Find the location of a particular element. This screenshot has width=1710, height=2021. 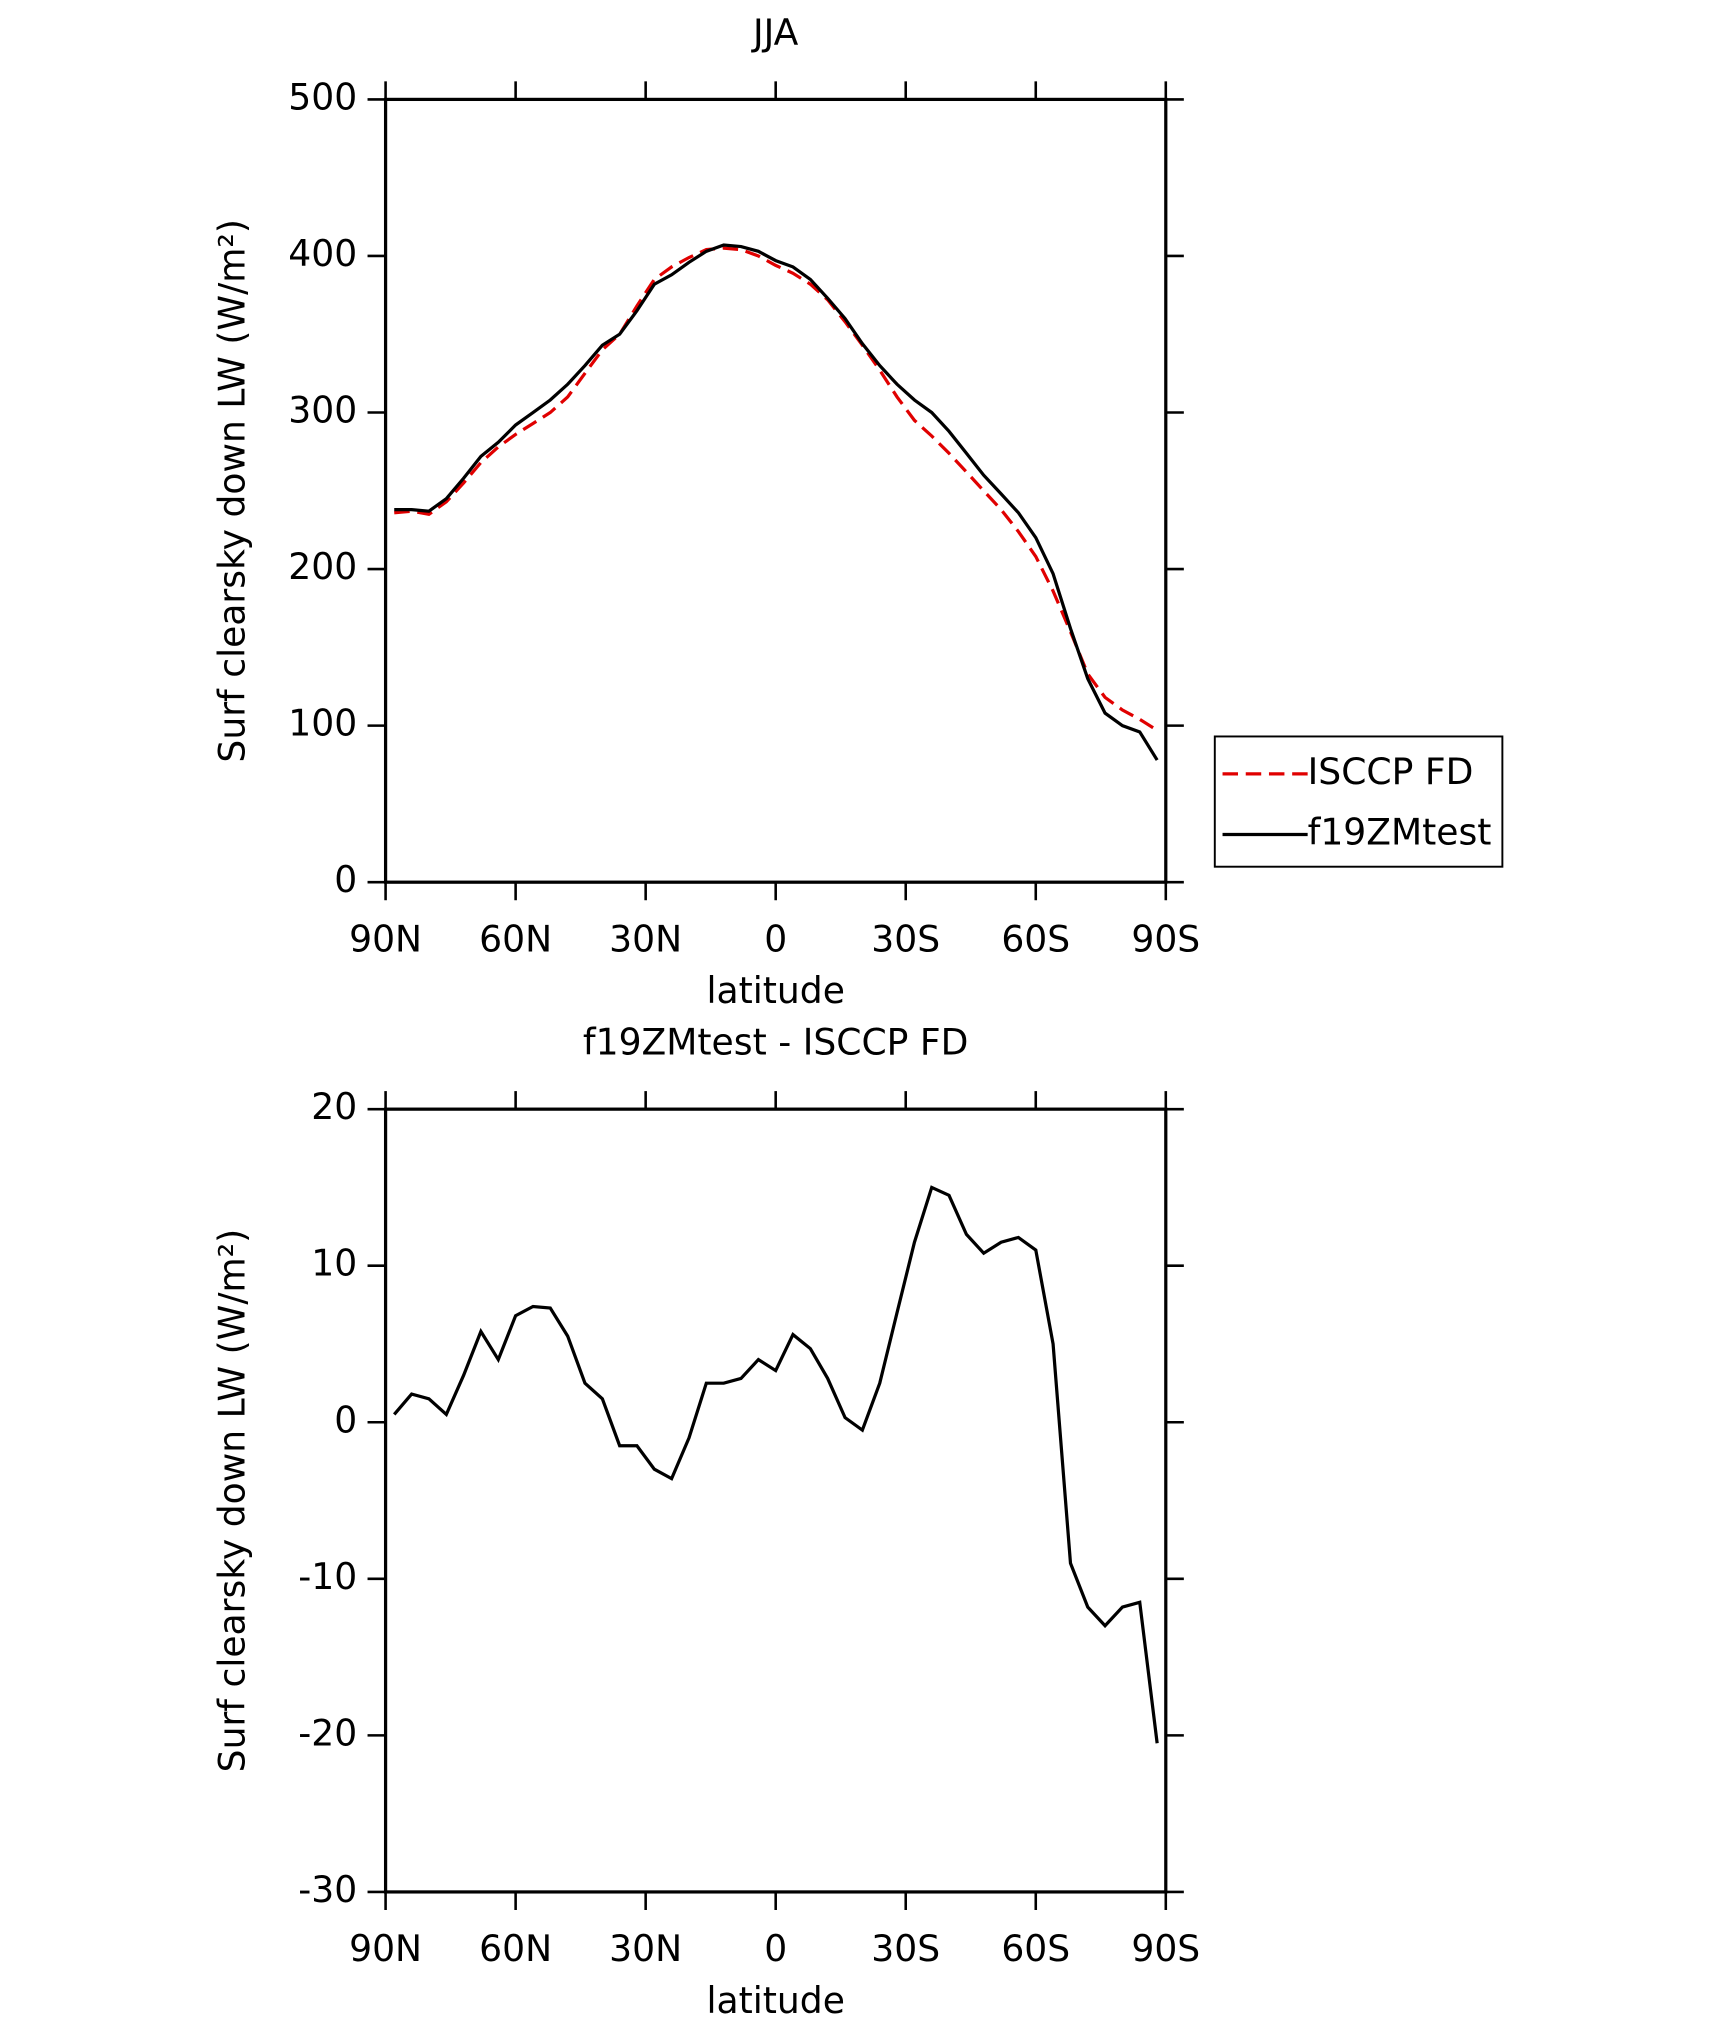

y-tick-label: 500 is located at coordinates (322, 96).